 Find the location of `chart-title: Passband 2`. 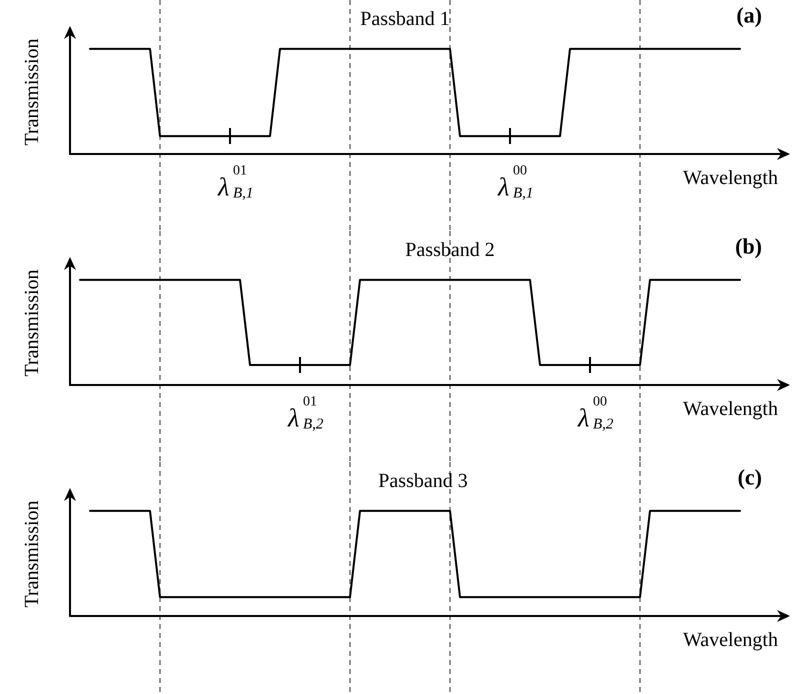

chart-title: Passband 2 is located at coordinates (450, 250).